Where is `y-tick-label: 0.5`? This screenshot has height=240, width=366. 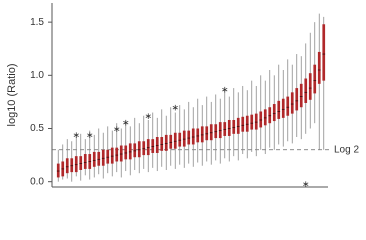
y-tick-label: 0.5 is located at coordinates (37, 128).